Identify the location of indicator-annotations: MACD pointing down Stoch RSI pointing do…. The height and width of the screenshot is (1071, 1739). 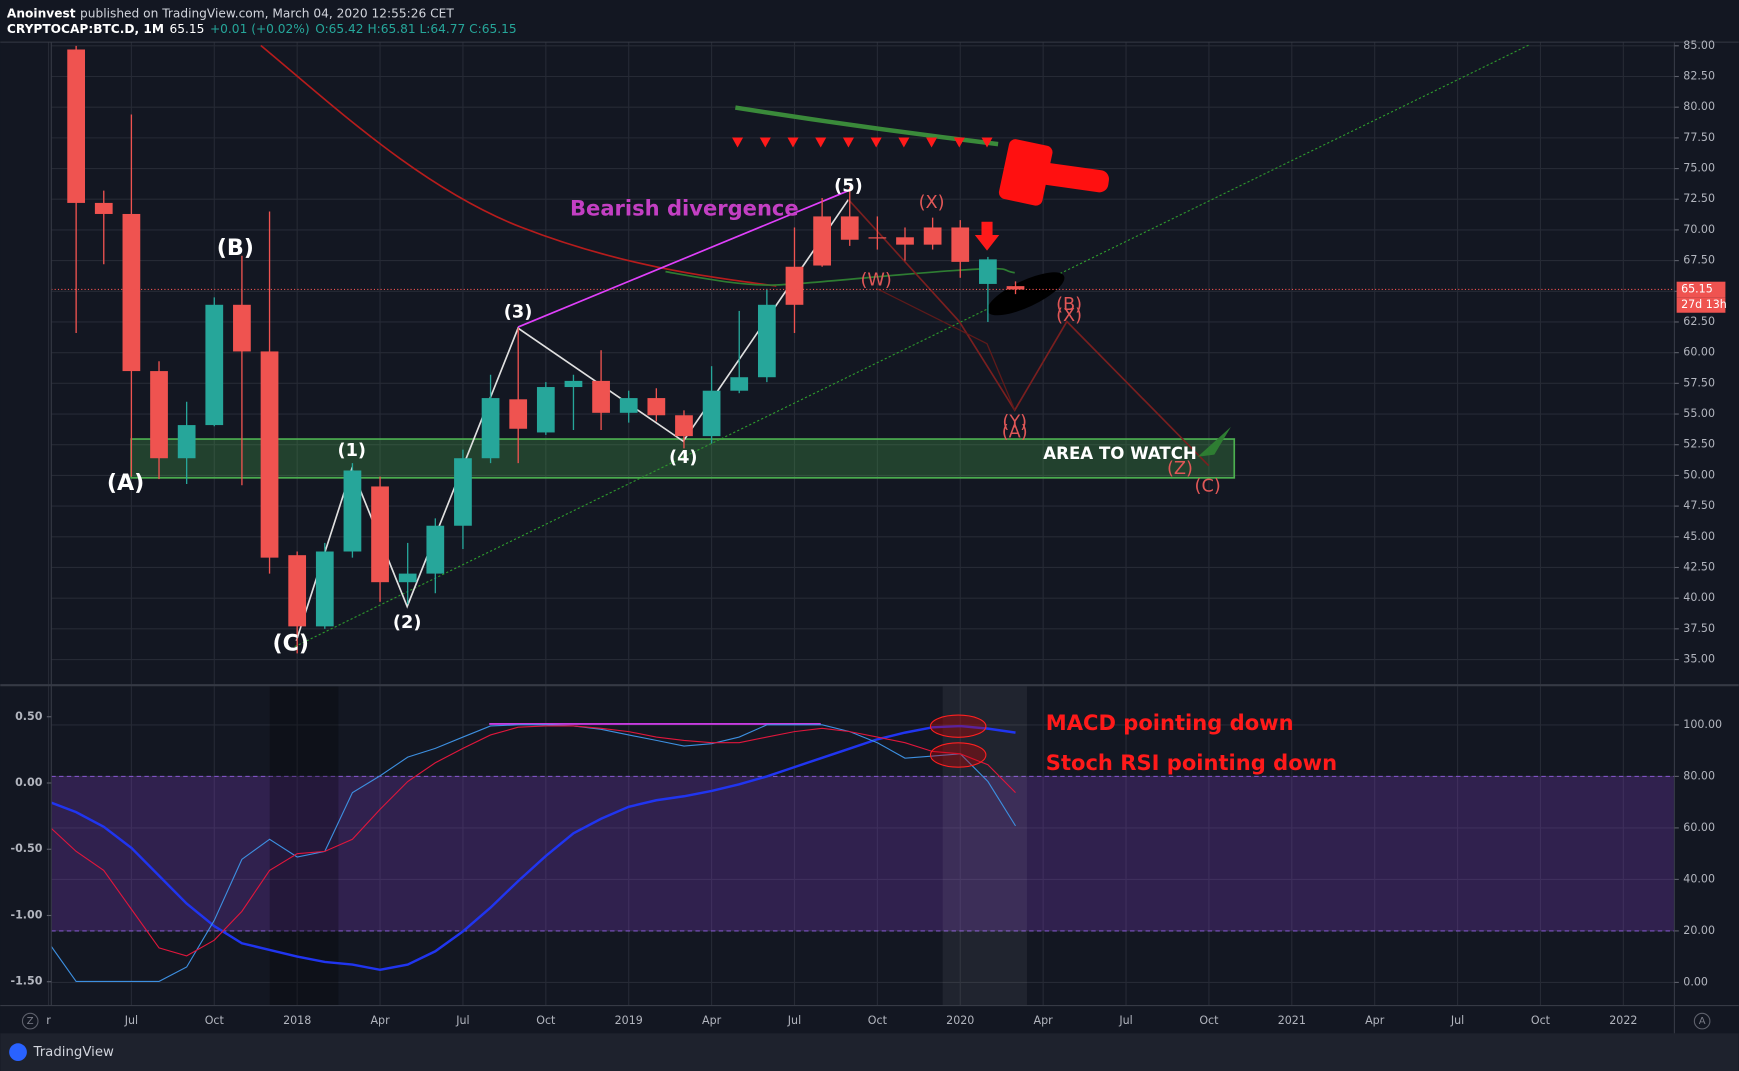
(1191, 742).